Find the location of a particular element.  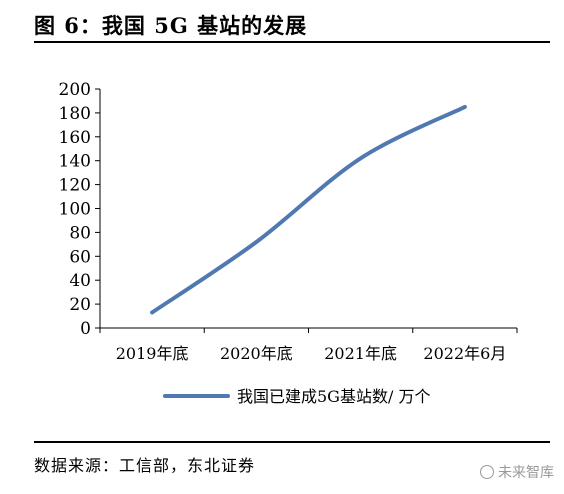

source-note: 数据来源：工信部，东北证券 is located at coordinates (145, 465).